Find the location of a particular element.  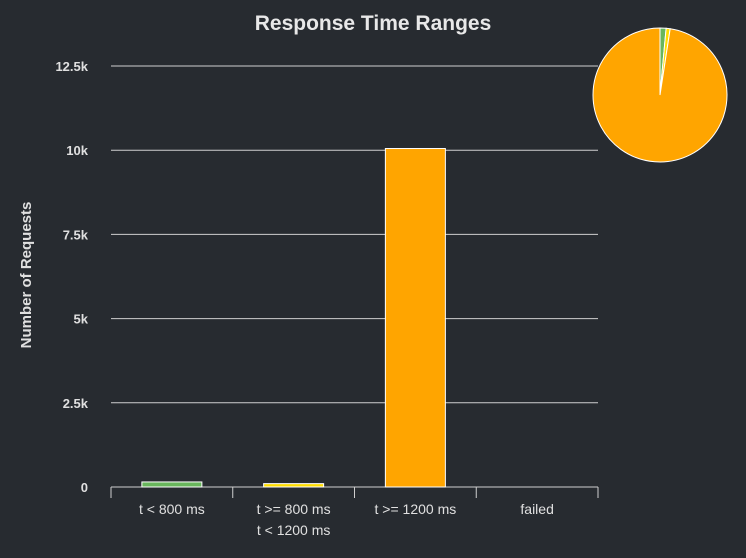

pie-chart is located at coordinates (660, 95).